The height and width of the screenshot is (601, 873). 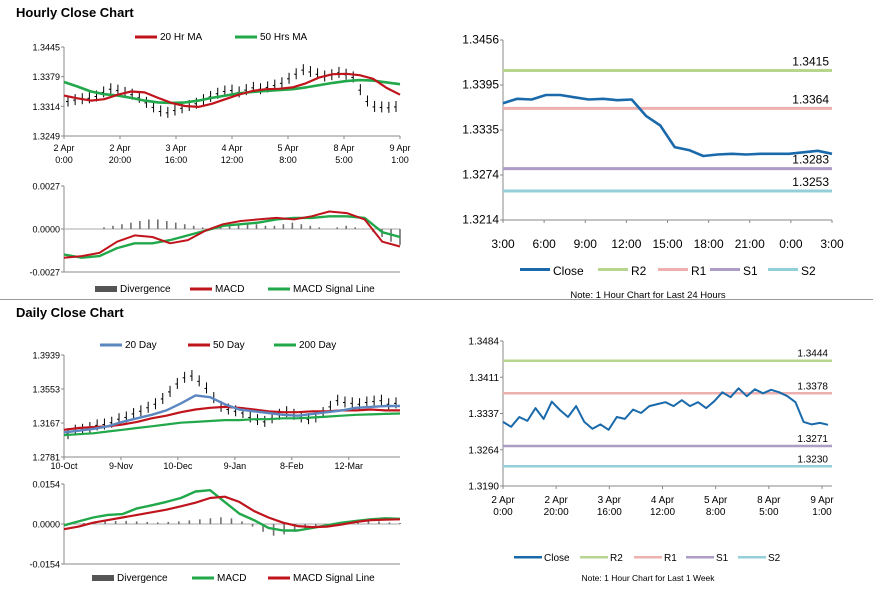 What do you see at coordinates (178, 466) in the screenshot?
I see `daily-price-x-tick-label: 10-Dec` at bounding box center [178, 466].